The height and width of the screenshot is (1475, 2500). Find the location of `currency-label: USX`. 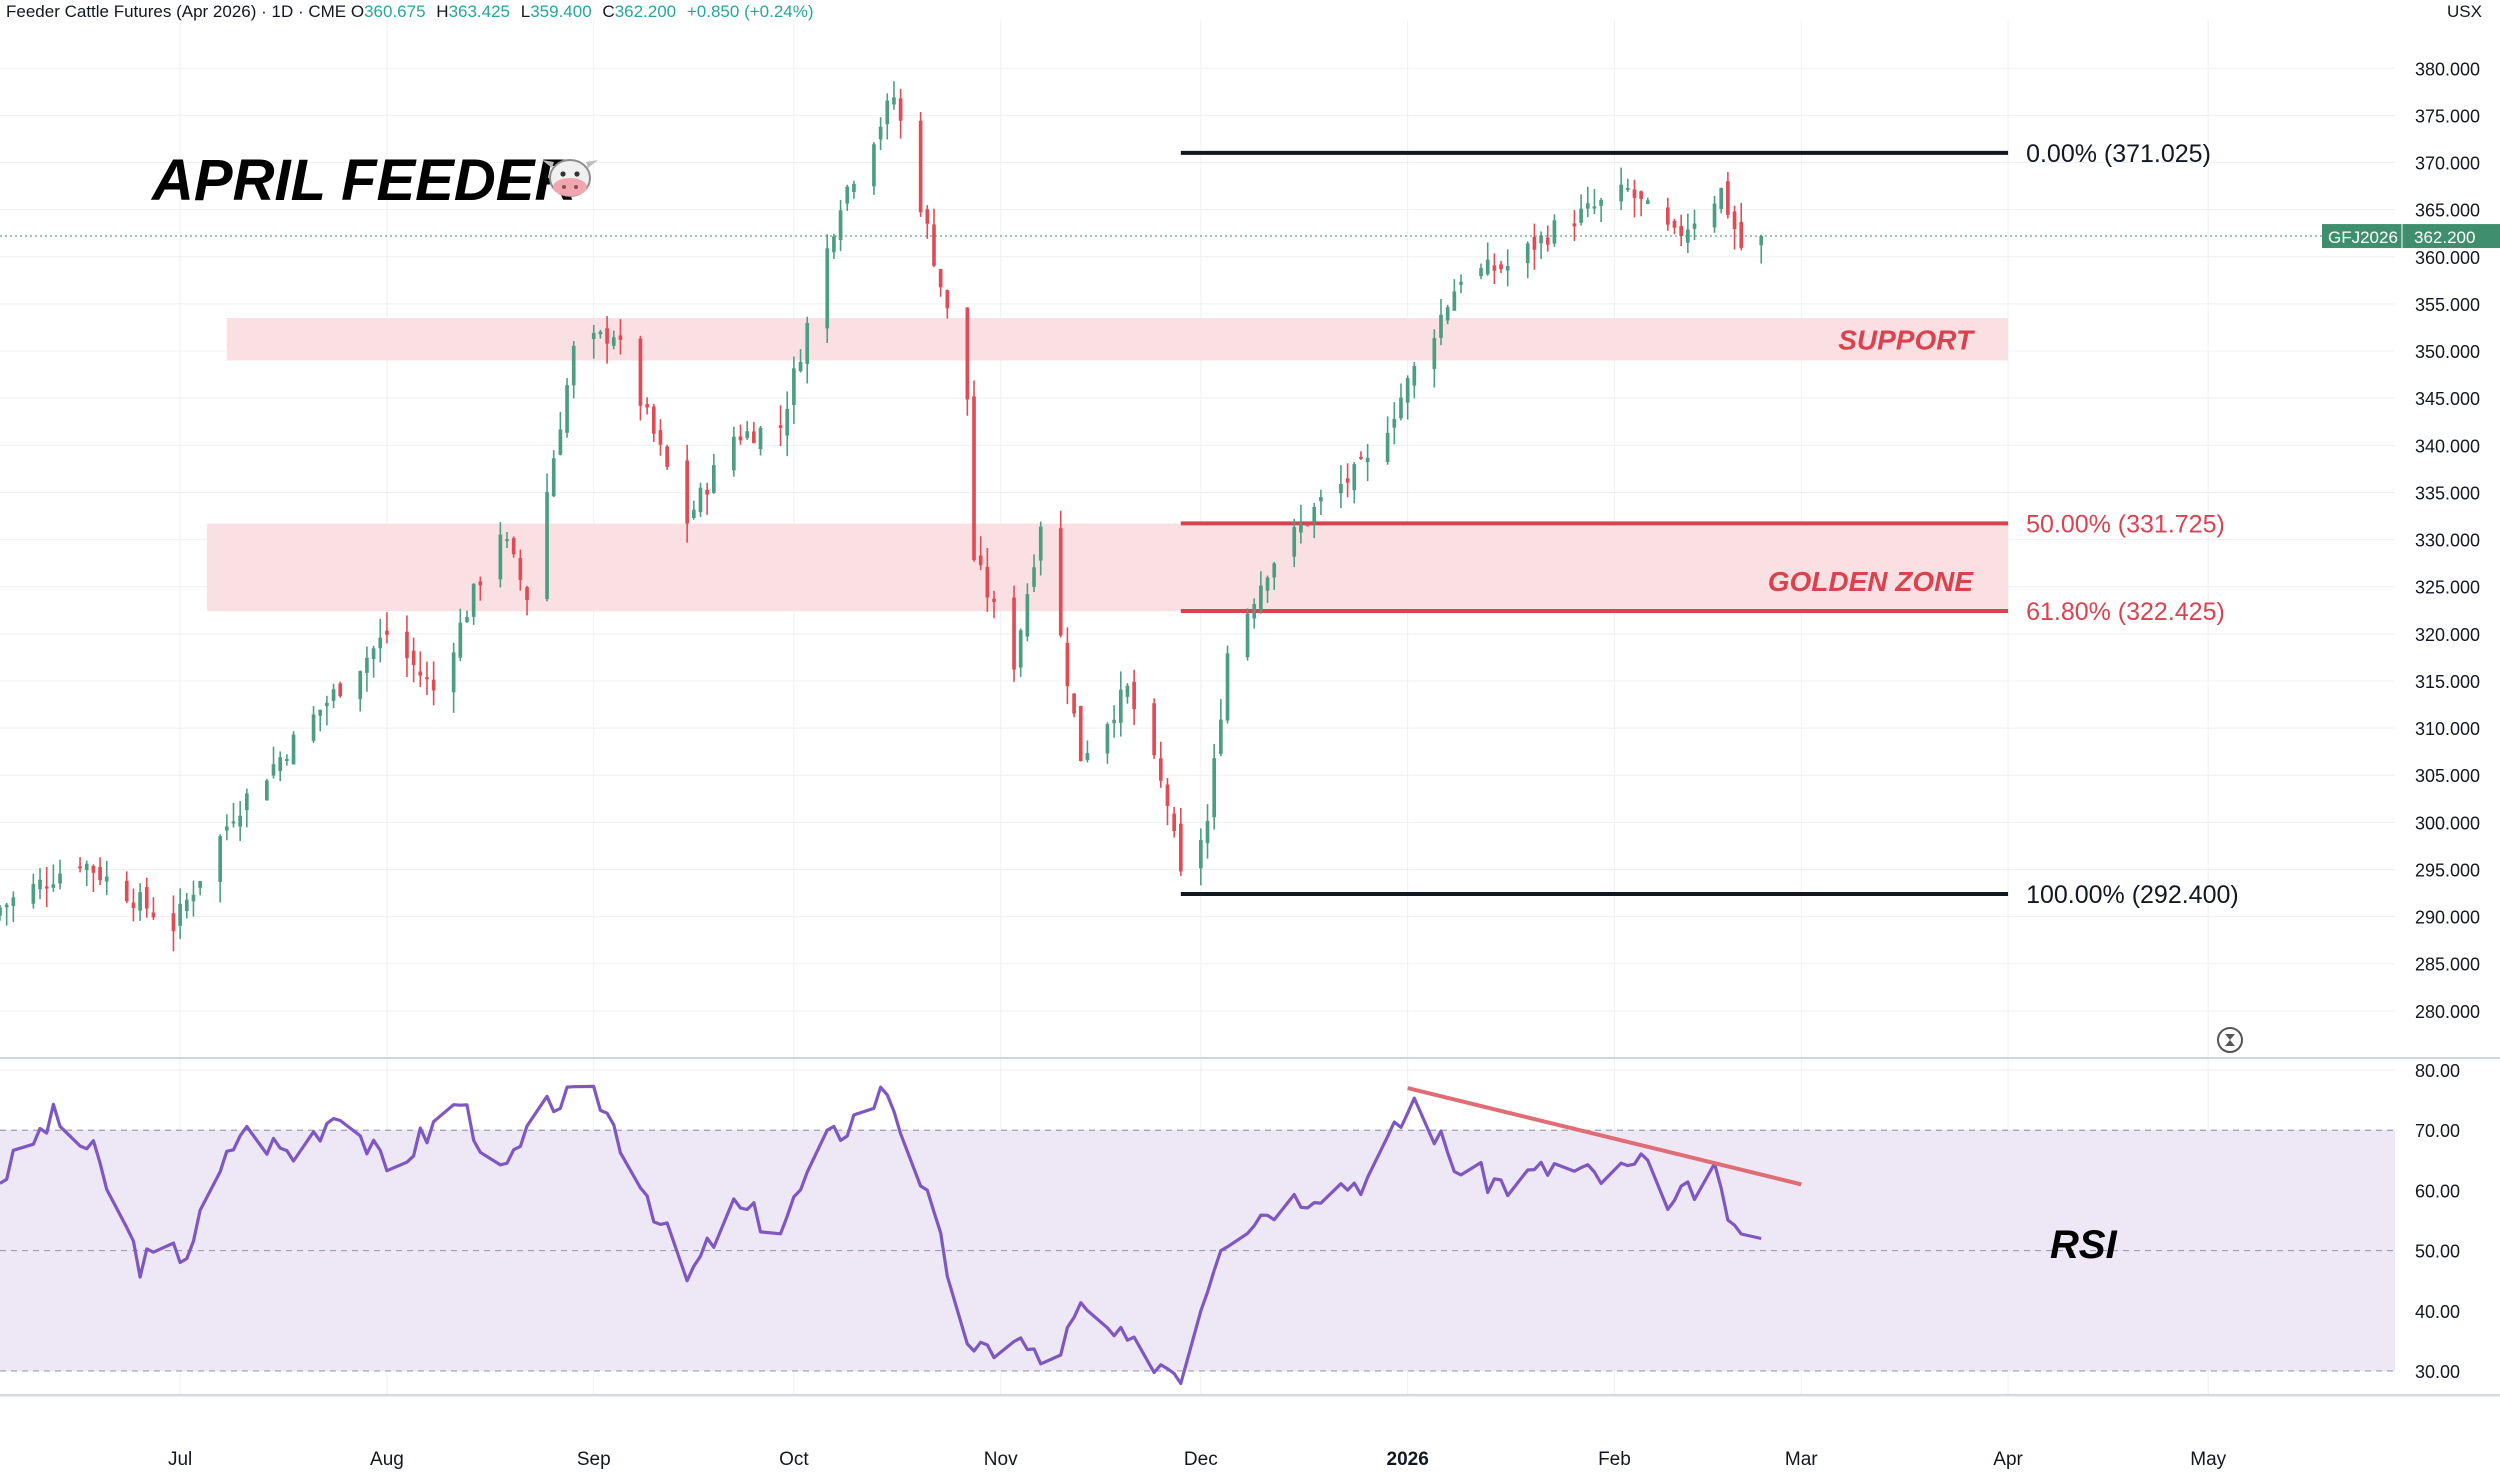

currency-label: USX is located at coordinates (2464, 11).